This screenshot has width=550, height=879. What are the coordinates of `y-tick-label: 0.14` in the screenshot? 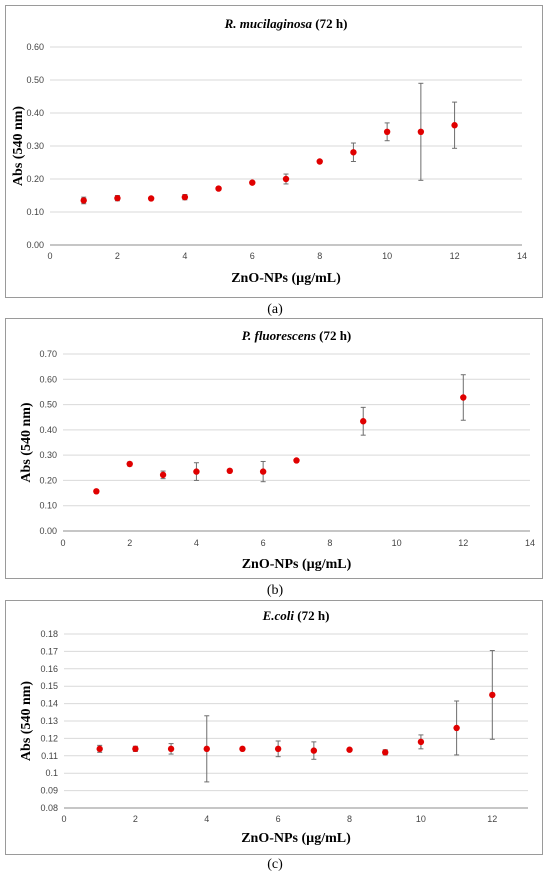 It's located at (49, 704).